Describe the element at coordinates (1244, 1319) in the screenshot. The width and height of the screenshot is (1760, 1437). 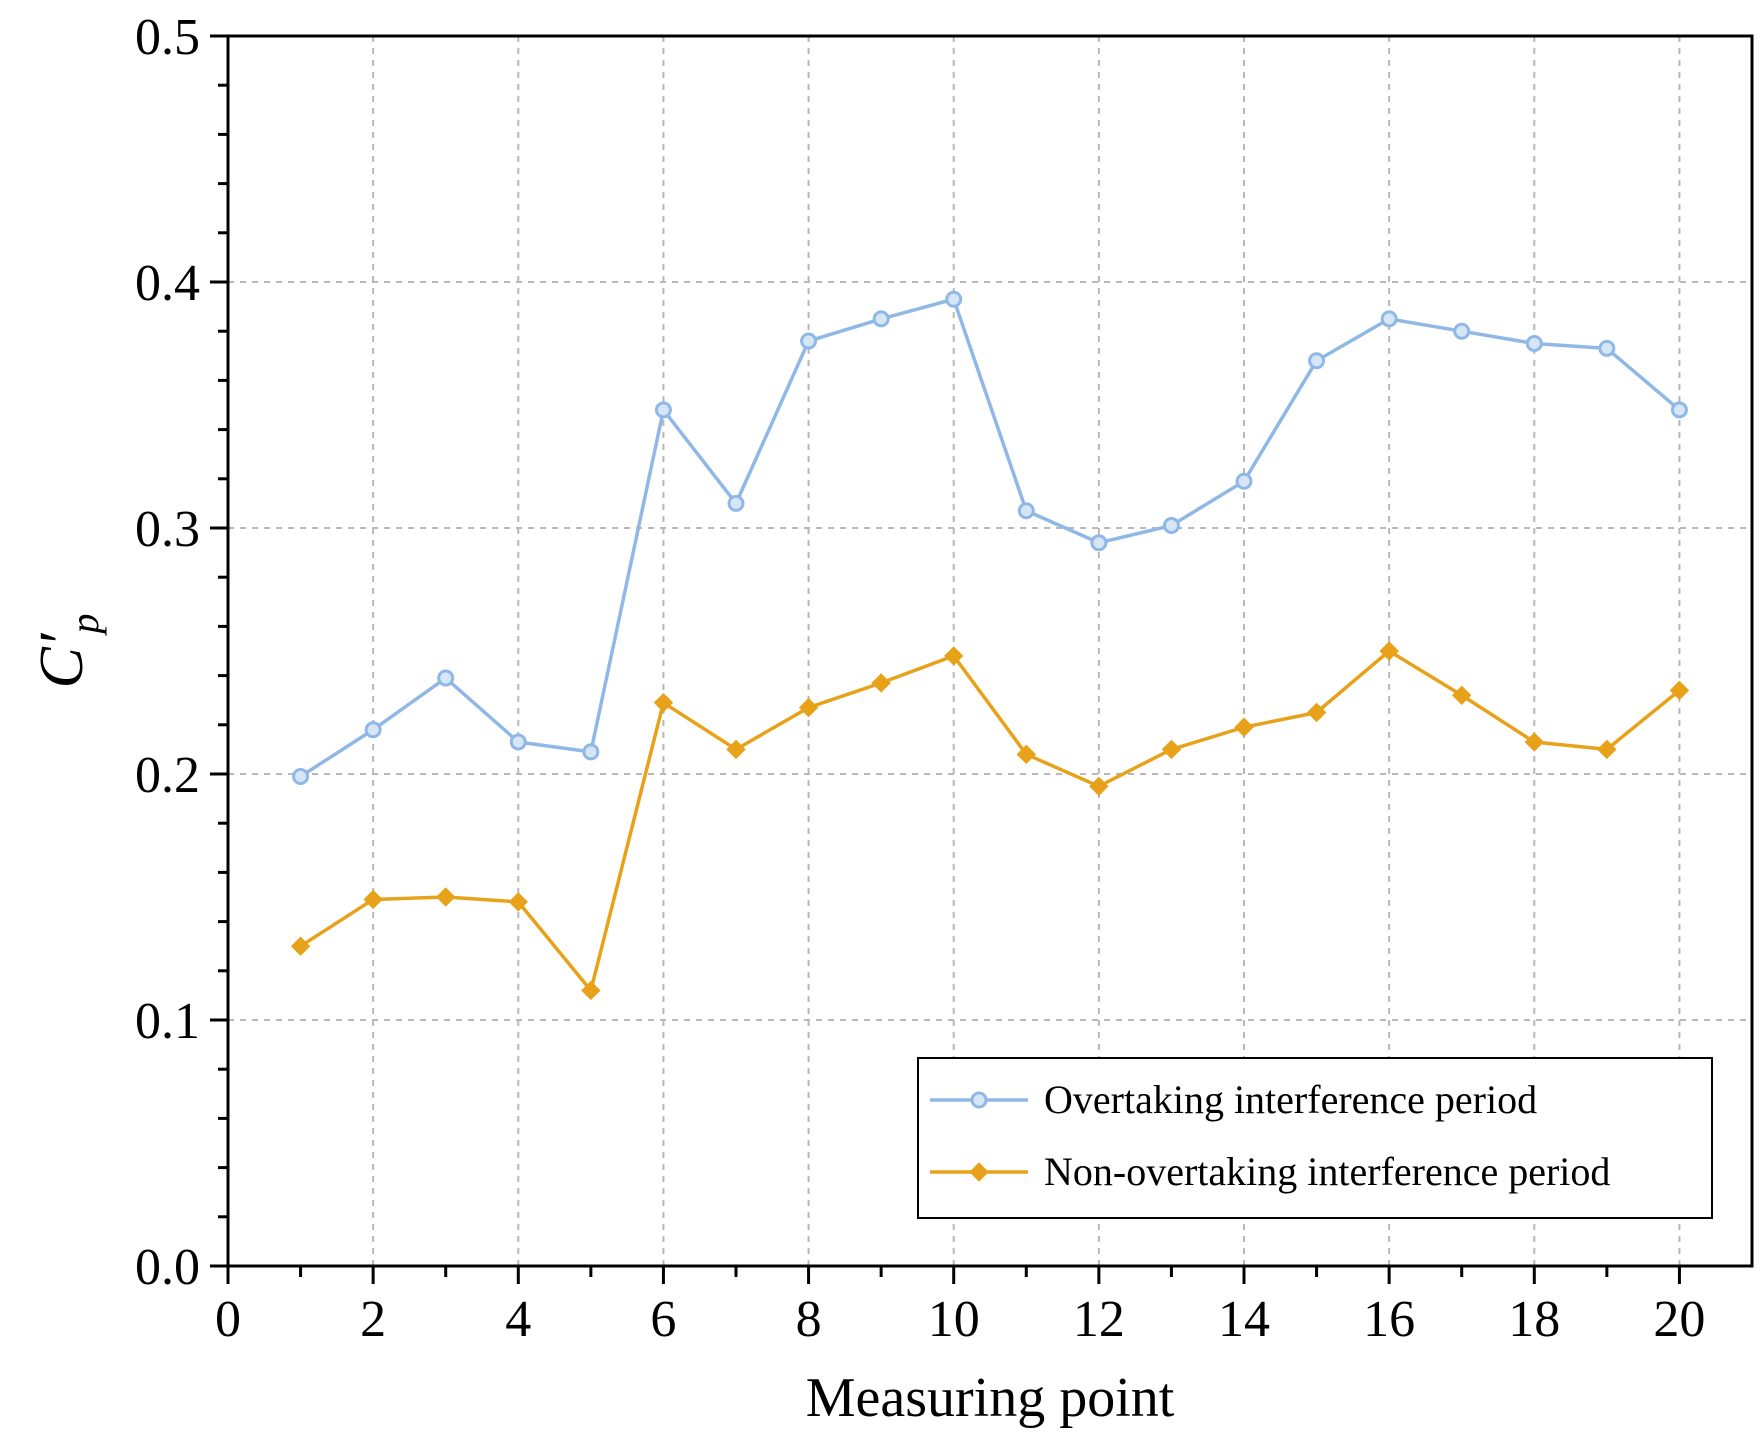
I see `x-tick-label: 14` at that location.